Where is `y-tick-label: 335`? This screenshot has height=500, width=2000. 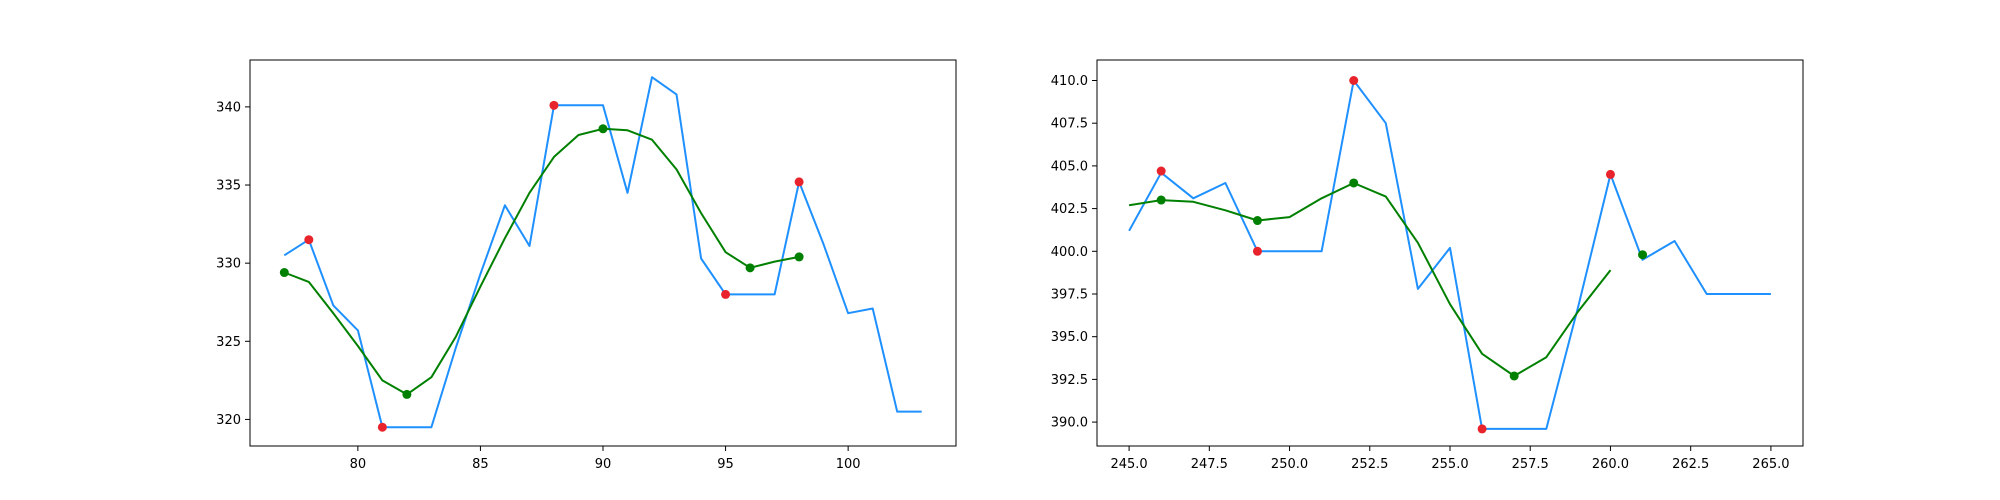
y-tick-label: 335 is located at coordinates (228, 186).